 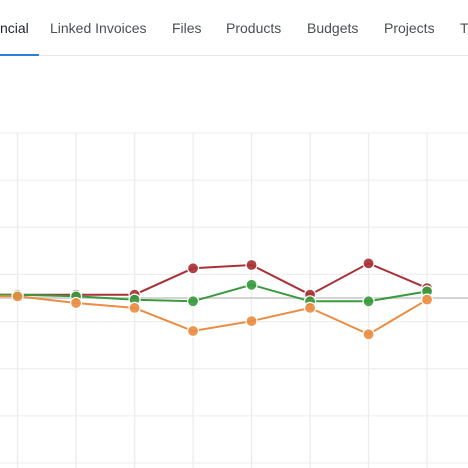 I want to click on tab-projects: Projects, so click(x=409, y=28).